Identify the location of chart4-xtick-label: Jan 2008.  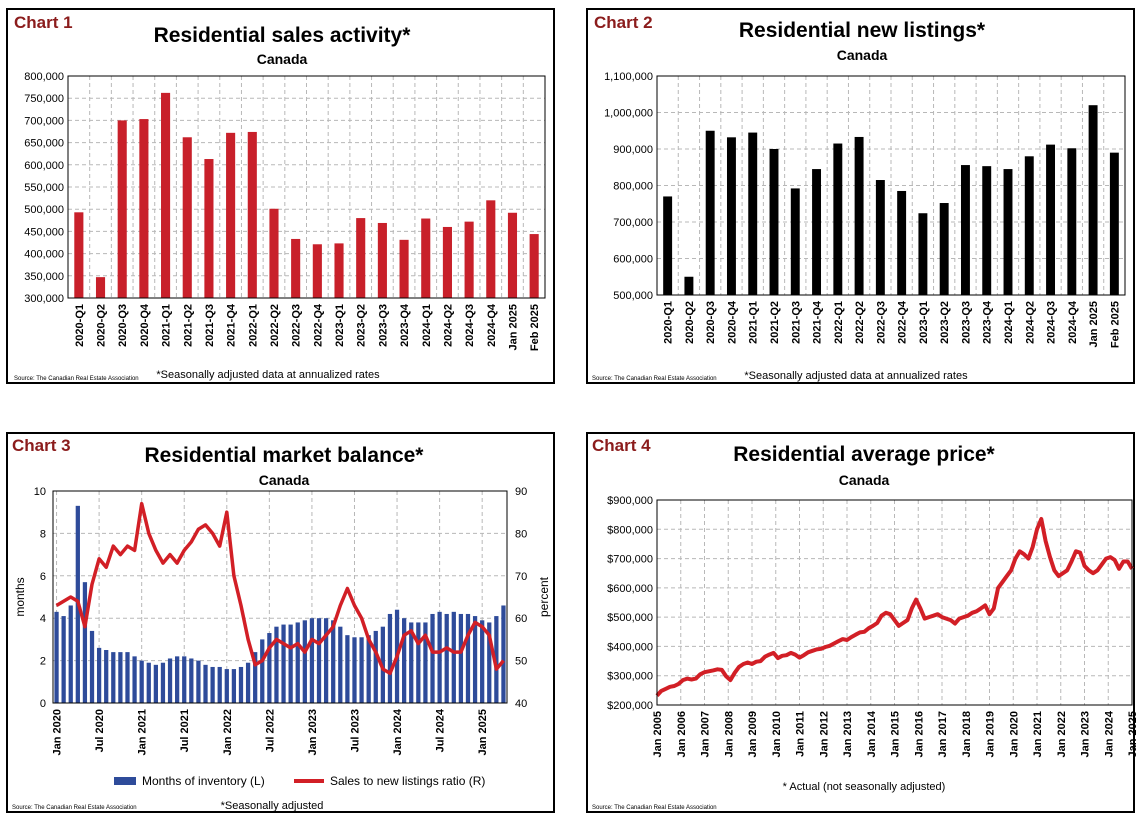
(729, 734).